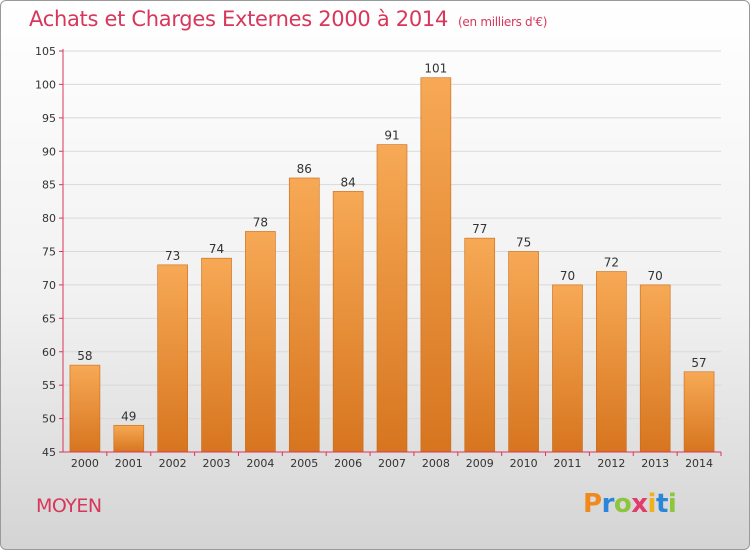 The image size is (750, 550). What do you see at coordinates (524, 463) in the screenshot?
I see `x-tick-label: 2010` at bounding box center [524, 463].